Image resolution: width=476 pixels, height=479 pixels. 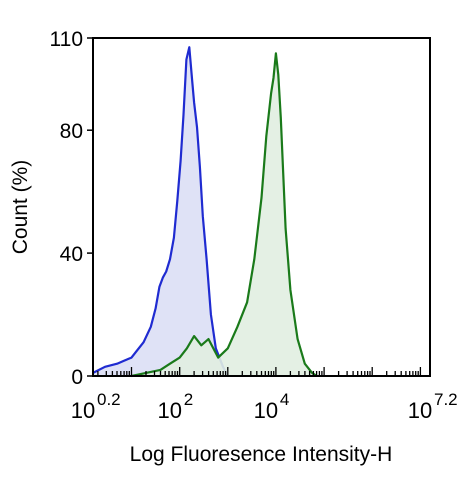 What do you see at coordinates (109, 399) in the screenshot?
I see `x-tick-exponent: 0.2` at bounding box center [109, 399].